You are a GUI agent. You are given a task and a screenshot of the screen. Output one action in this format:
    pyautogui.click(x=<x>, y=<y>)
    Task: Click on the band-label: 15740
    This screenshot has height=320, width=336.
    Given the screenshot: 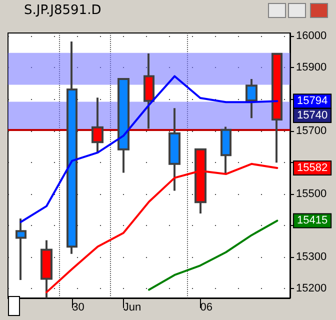 What is the action you would take?
    pyautogui.click(x=312, y=115)
    